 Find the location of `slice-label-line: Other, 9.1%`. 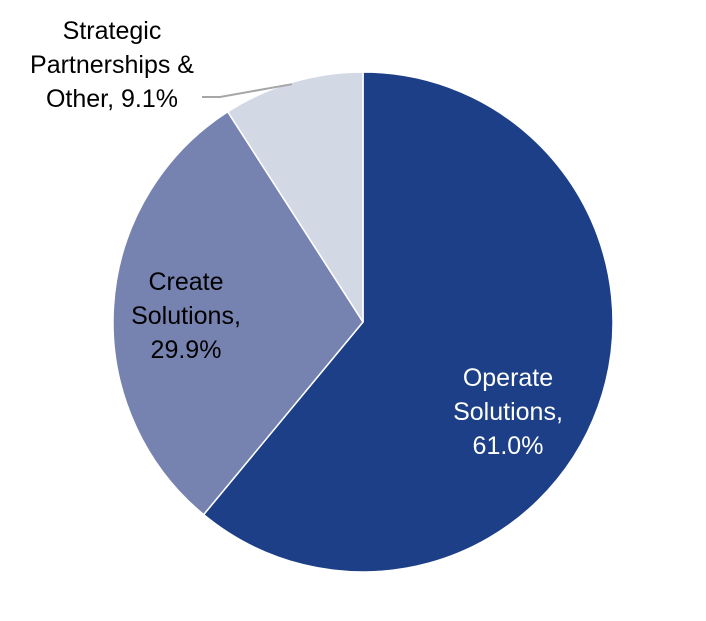

slice-label-line: Other, 9.1% is located at coordinates (112, 99).